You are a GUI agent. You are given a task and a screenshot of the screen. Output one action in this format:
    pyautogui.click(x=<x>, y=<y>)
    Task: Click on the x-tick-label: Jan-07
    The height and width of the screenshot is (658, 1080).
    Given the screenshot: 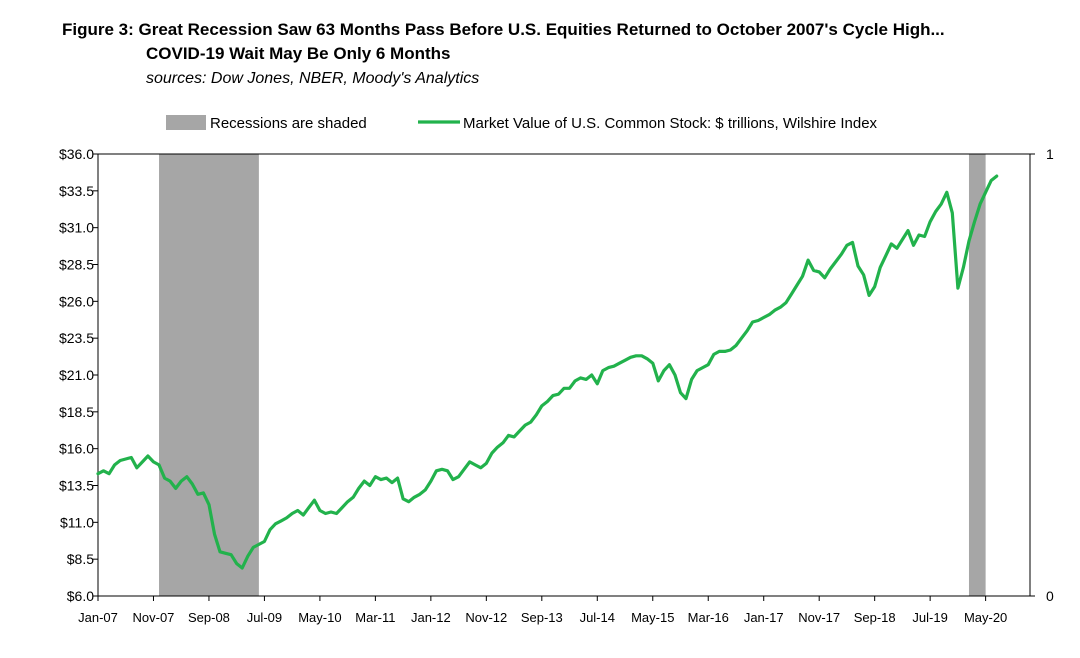 What is the action you would take?
    pyautogui.click(x=98, y=617)
    